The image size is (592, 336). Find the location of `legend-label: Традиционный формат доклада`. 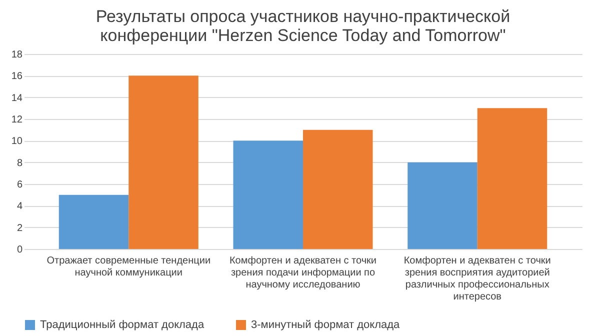

legend-label: Традиционный формат доклада is located at coordinates (122, 325).